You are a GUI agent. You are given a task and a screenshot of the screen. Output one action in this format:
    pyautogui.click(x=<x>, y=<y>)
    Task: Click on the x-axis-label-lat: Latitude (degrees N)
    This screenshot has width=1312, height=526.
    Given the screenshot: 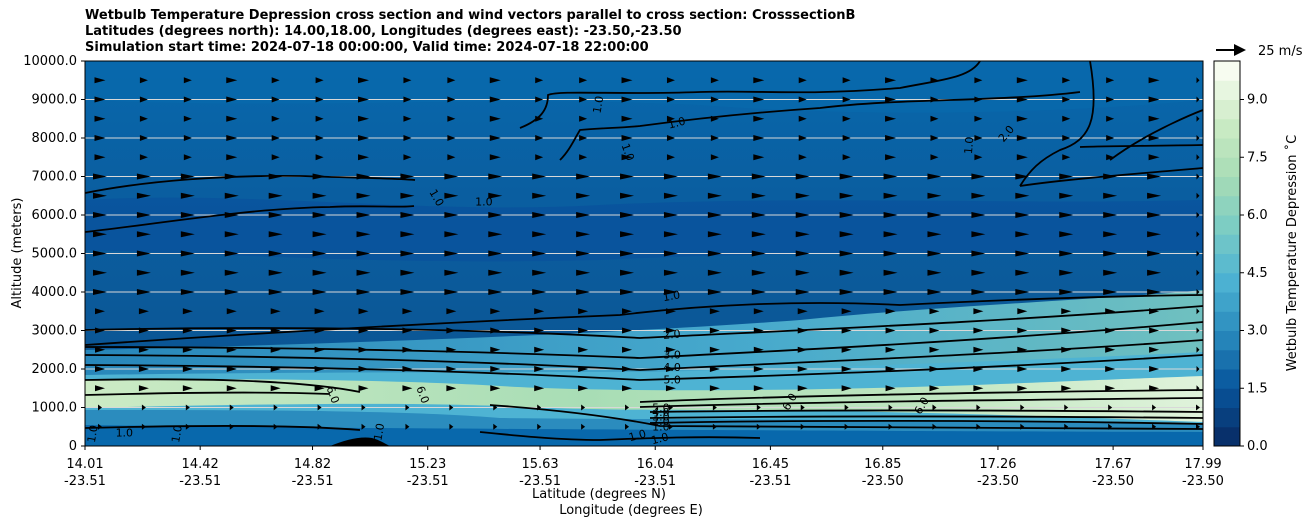 What is the action you would take?
    pyautogui.click(x=599, y=494)
    